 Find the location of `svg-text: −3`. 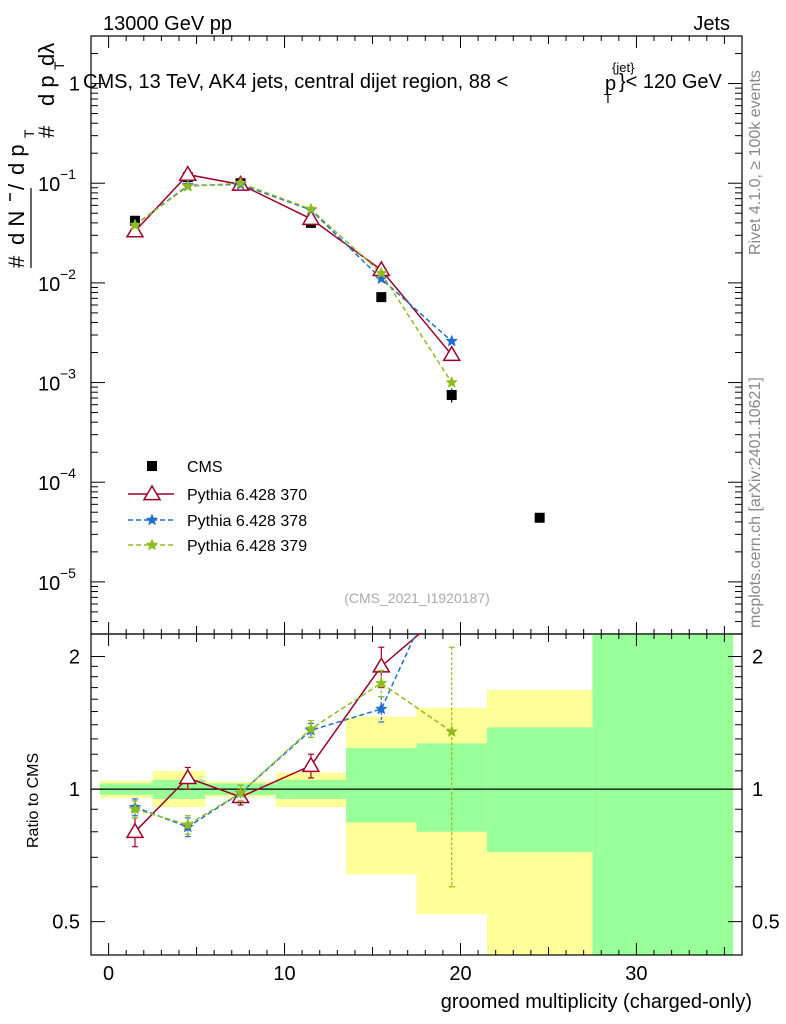

svg-text: −3 is located at coordinates (68, 374).